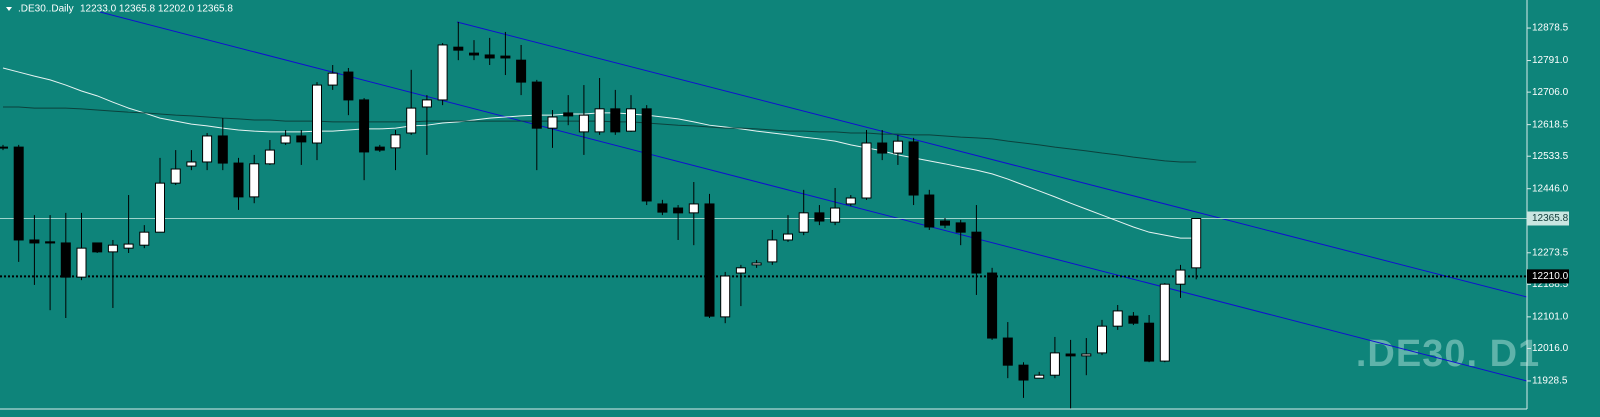 The height and width of the screenshot is (417, 1600). I want to click on symbol-title: .DE30..Daily, so click(46, 9).